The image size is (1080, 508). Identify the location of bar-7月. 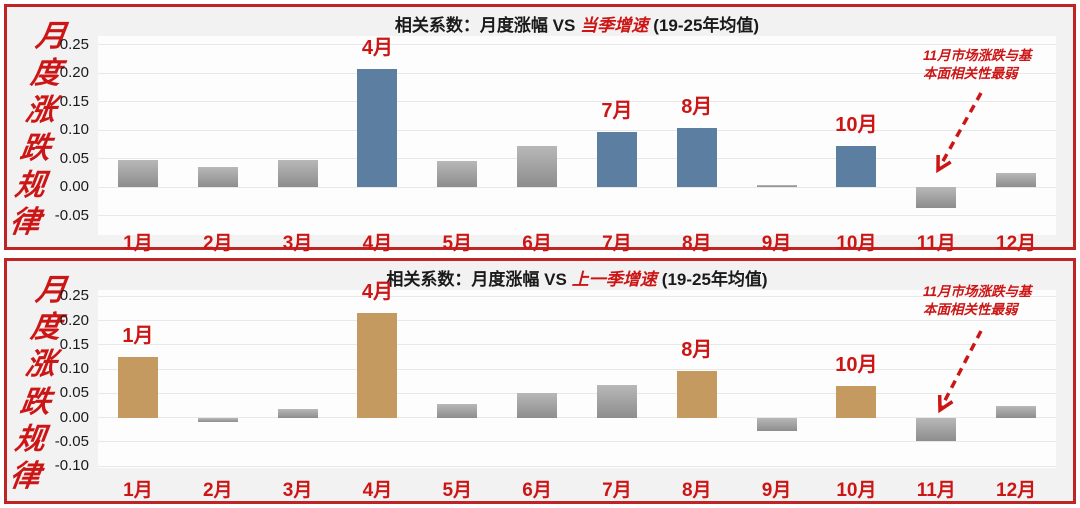
(616, 401).